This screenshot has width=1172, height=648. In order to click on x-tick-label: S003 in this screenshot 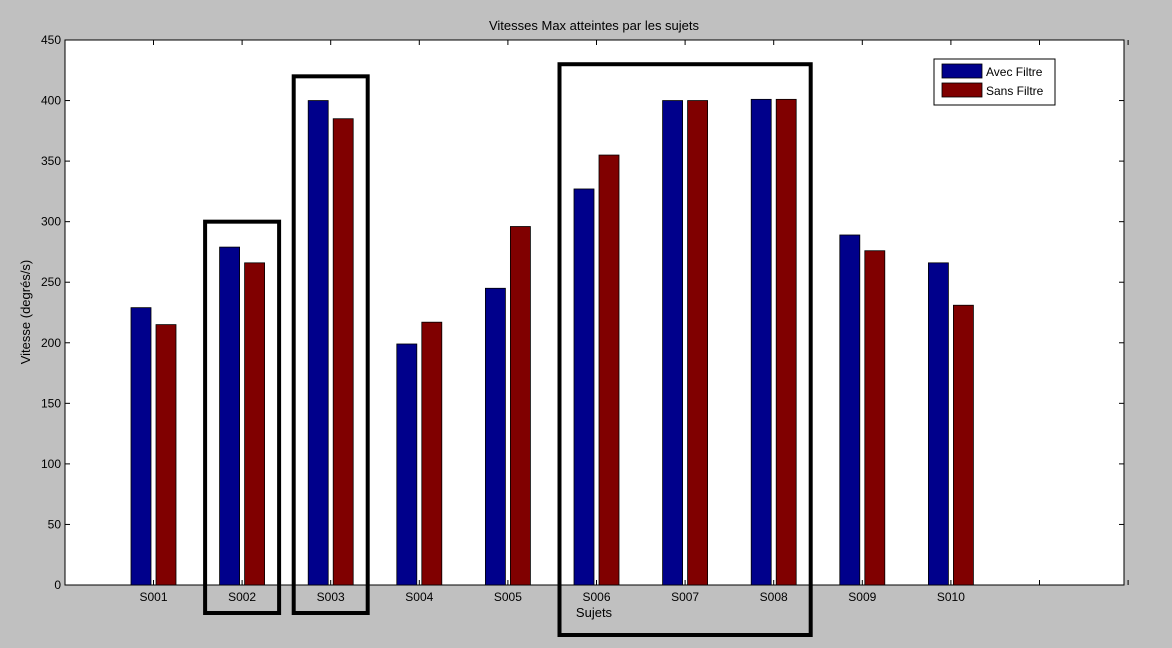, I will do `click(331, 597)`.